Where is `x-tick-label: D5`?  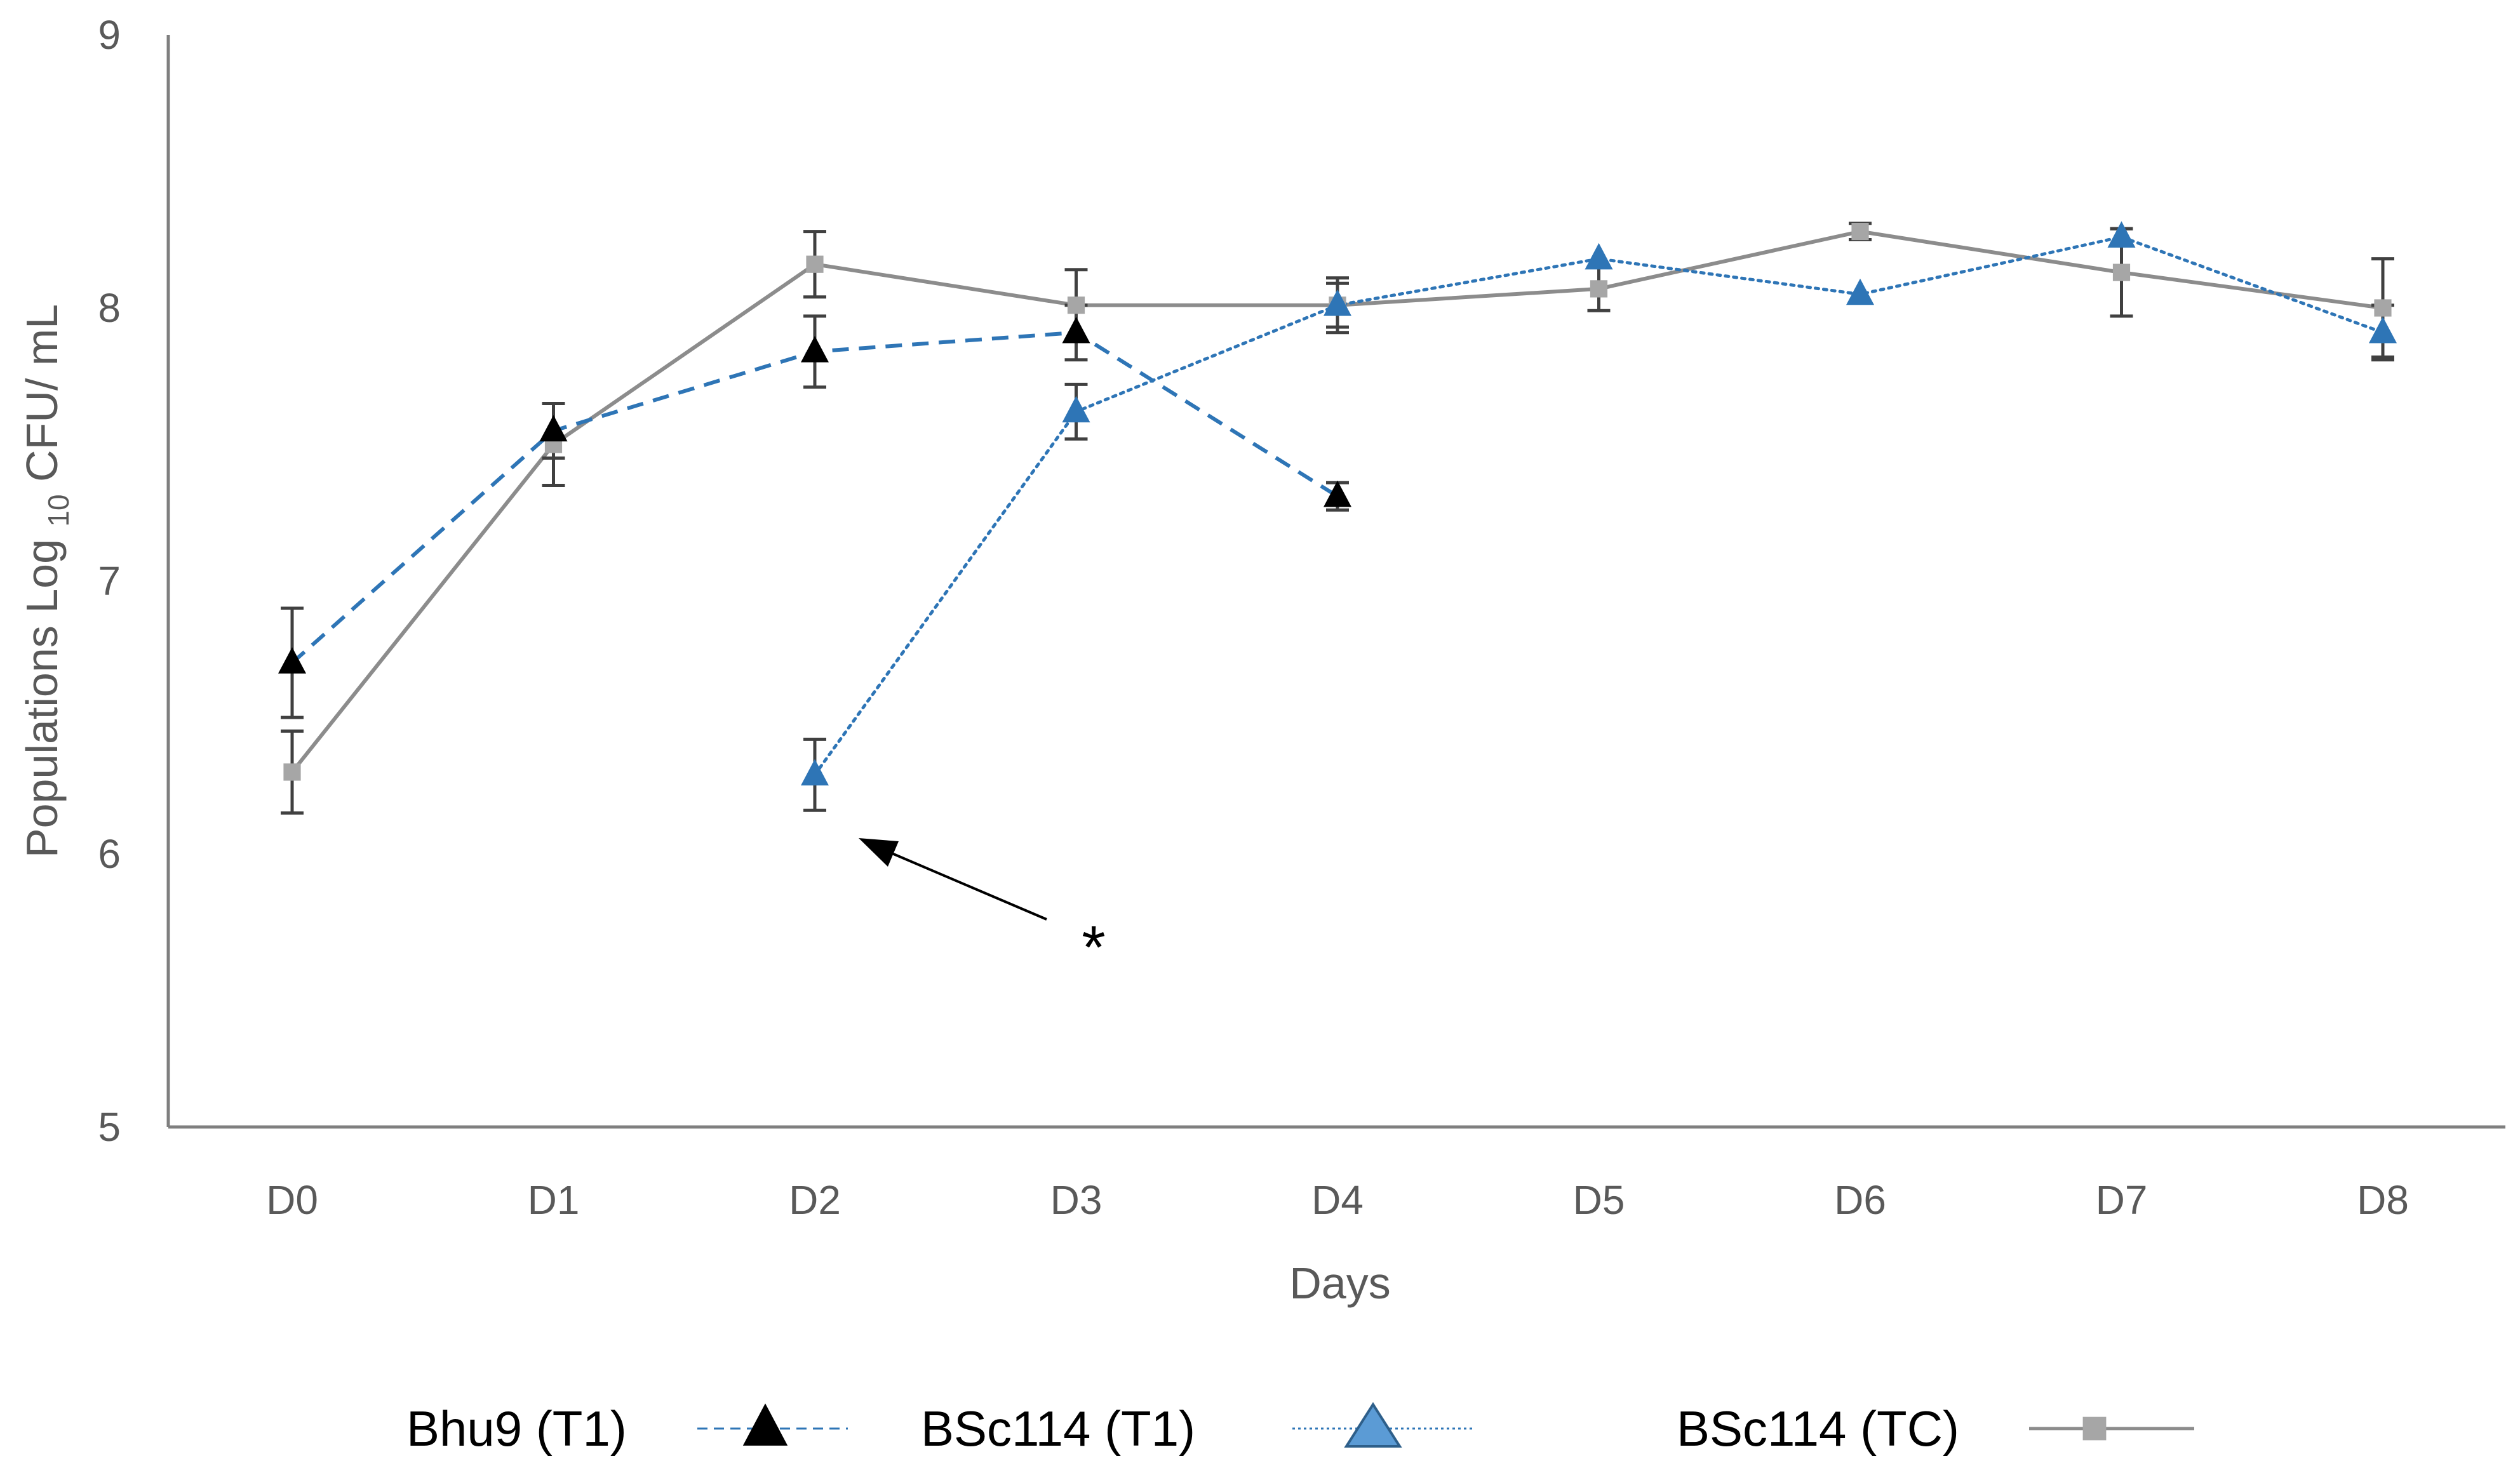 x-tick-label: D5 is located at coordinates (1599, 1200).